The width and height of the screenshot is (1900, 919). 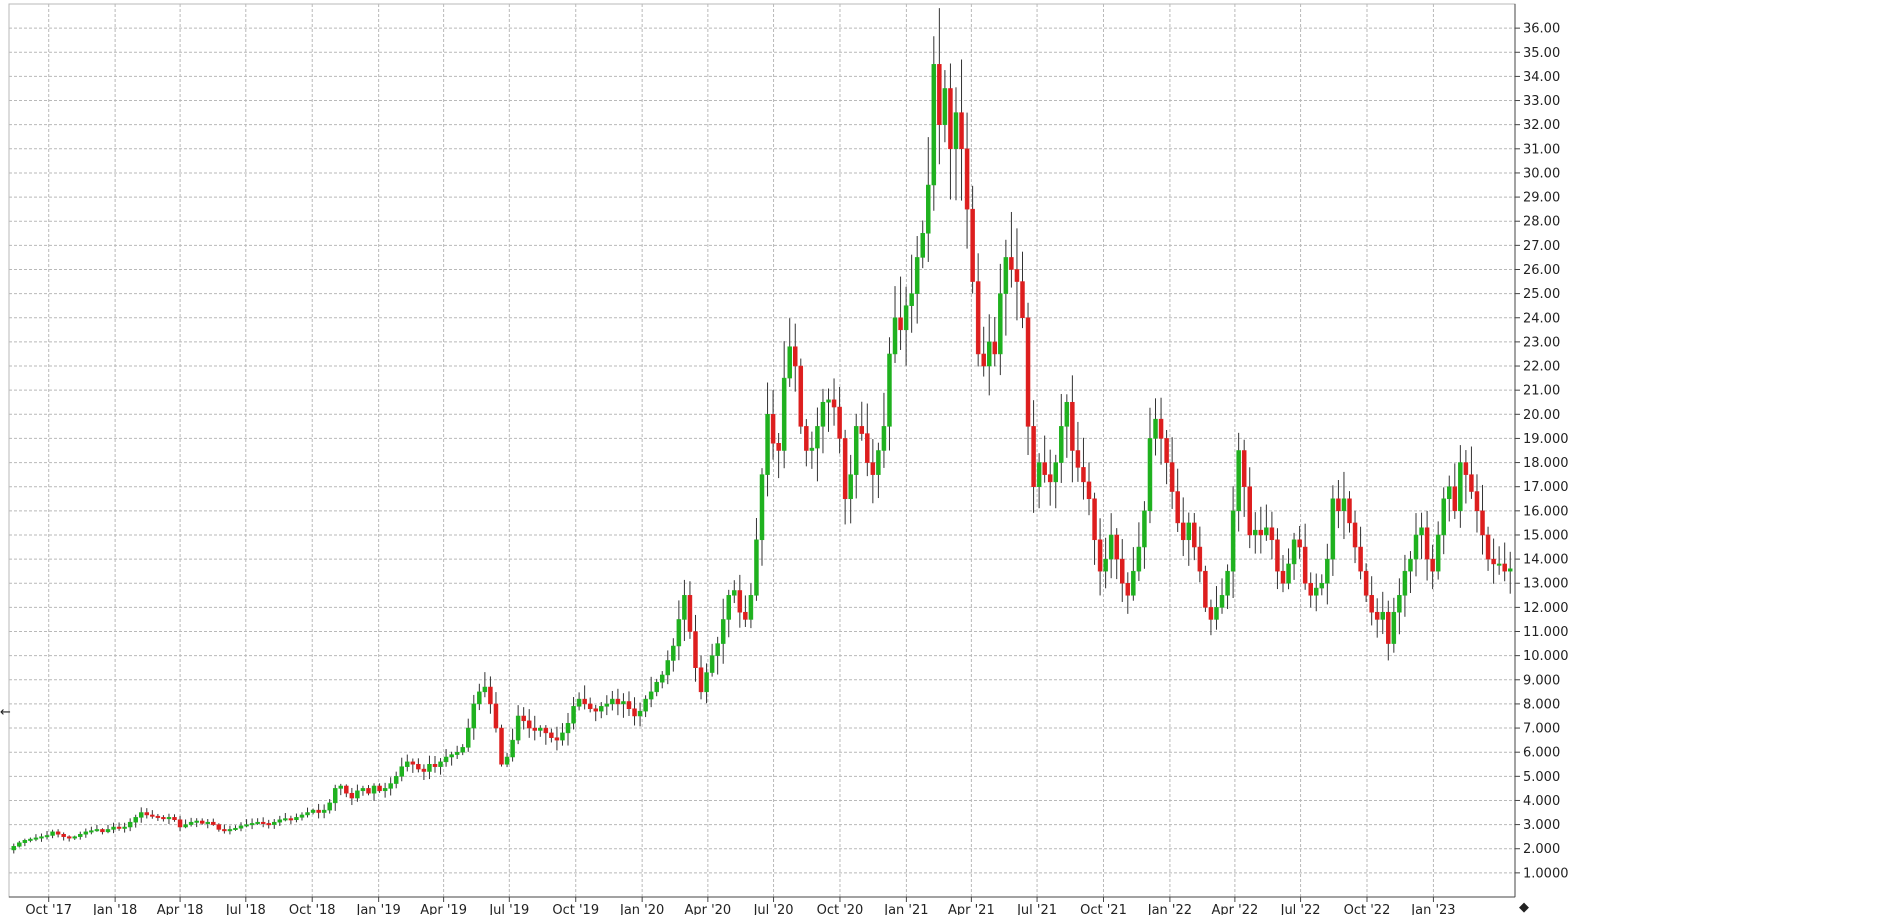 I want to click on y-tick-label: 3.000, so click(x=1541, y=825).